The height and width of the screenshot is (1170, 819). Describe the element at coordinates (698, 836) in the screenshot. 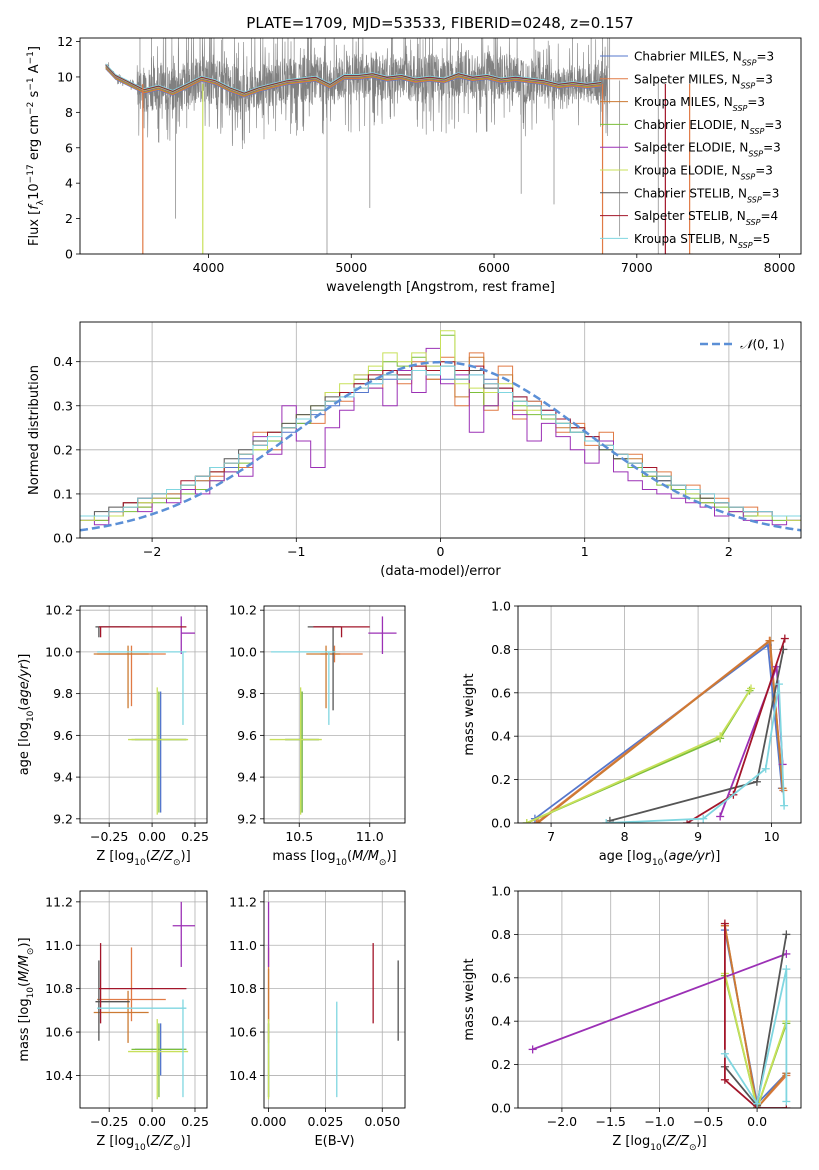

I see `x-tick-label: 9` at that location.